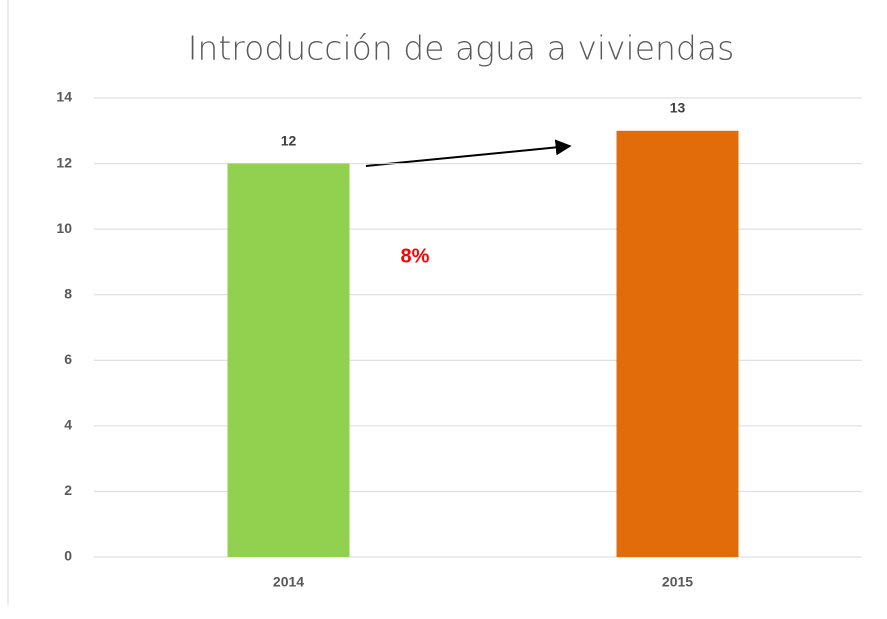 The width and height of the screenshot is (887, 619). Describe the element at coordinates (677, 582) in the screenshot. I see `x-tick-label: 2015` at that location.